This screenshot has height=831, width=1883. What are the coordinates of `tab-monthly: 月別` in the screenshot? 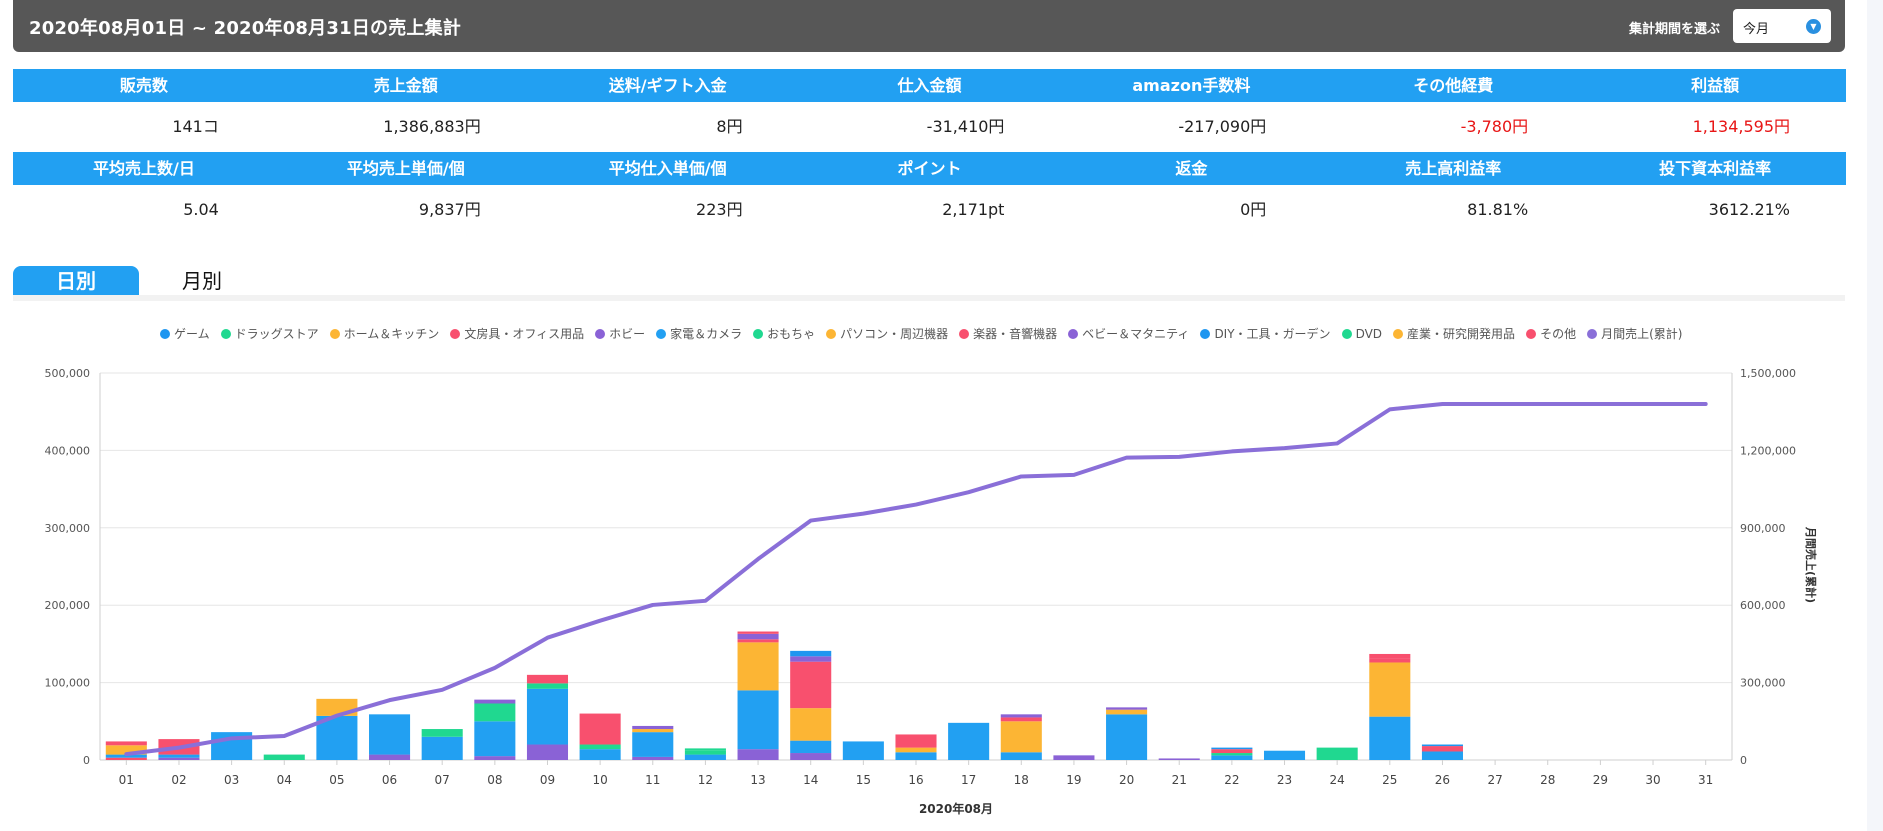 It's located at (202, 281).